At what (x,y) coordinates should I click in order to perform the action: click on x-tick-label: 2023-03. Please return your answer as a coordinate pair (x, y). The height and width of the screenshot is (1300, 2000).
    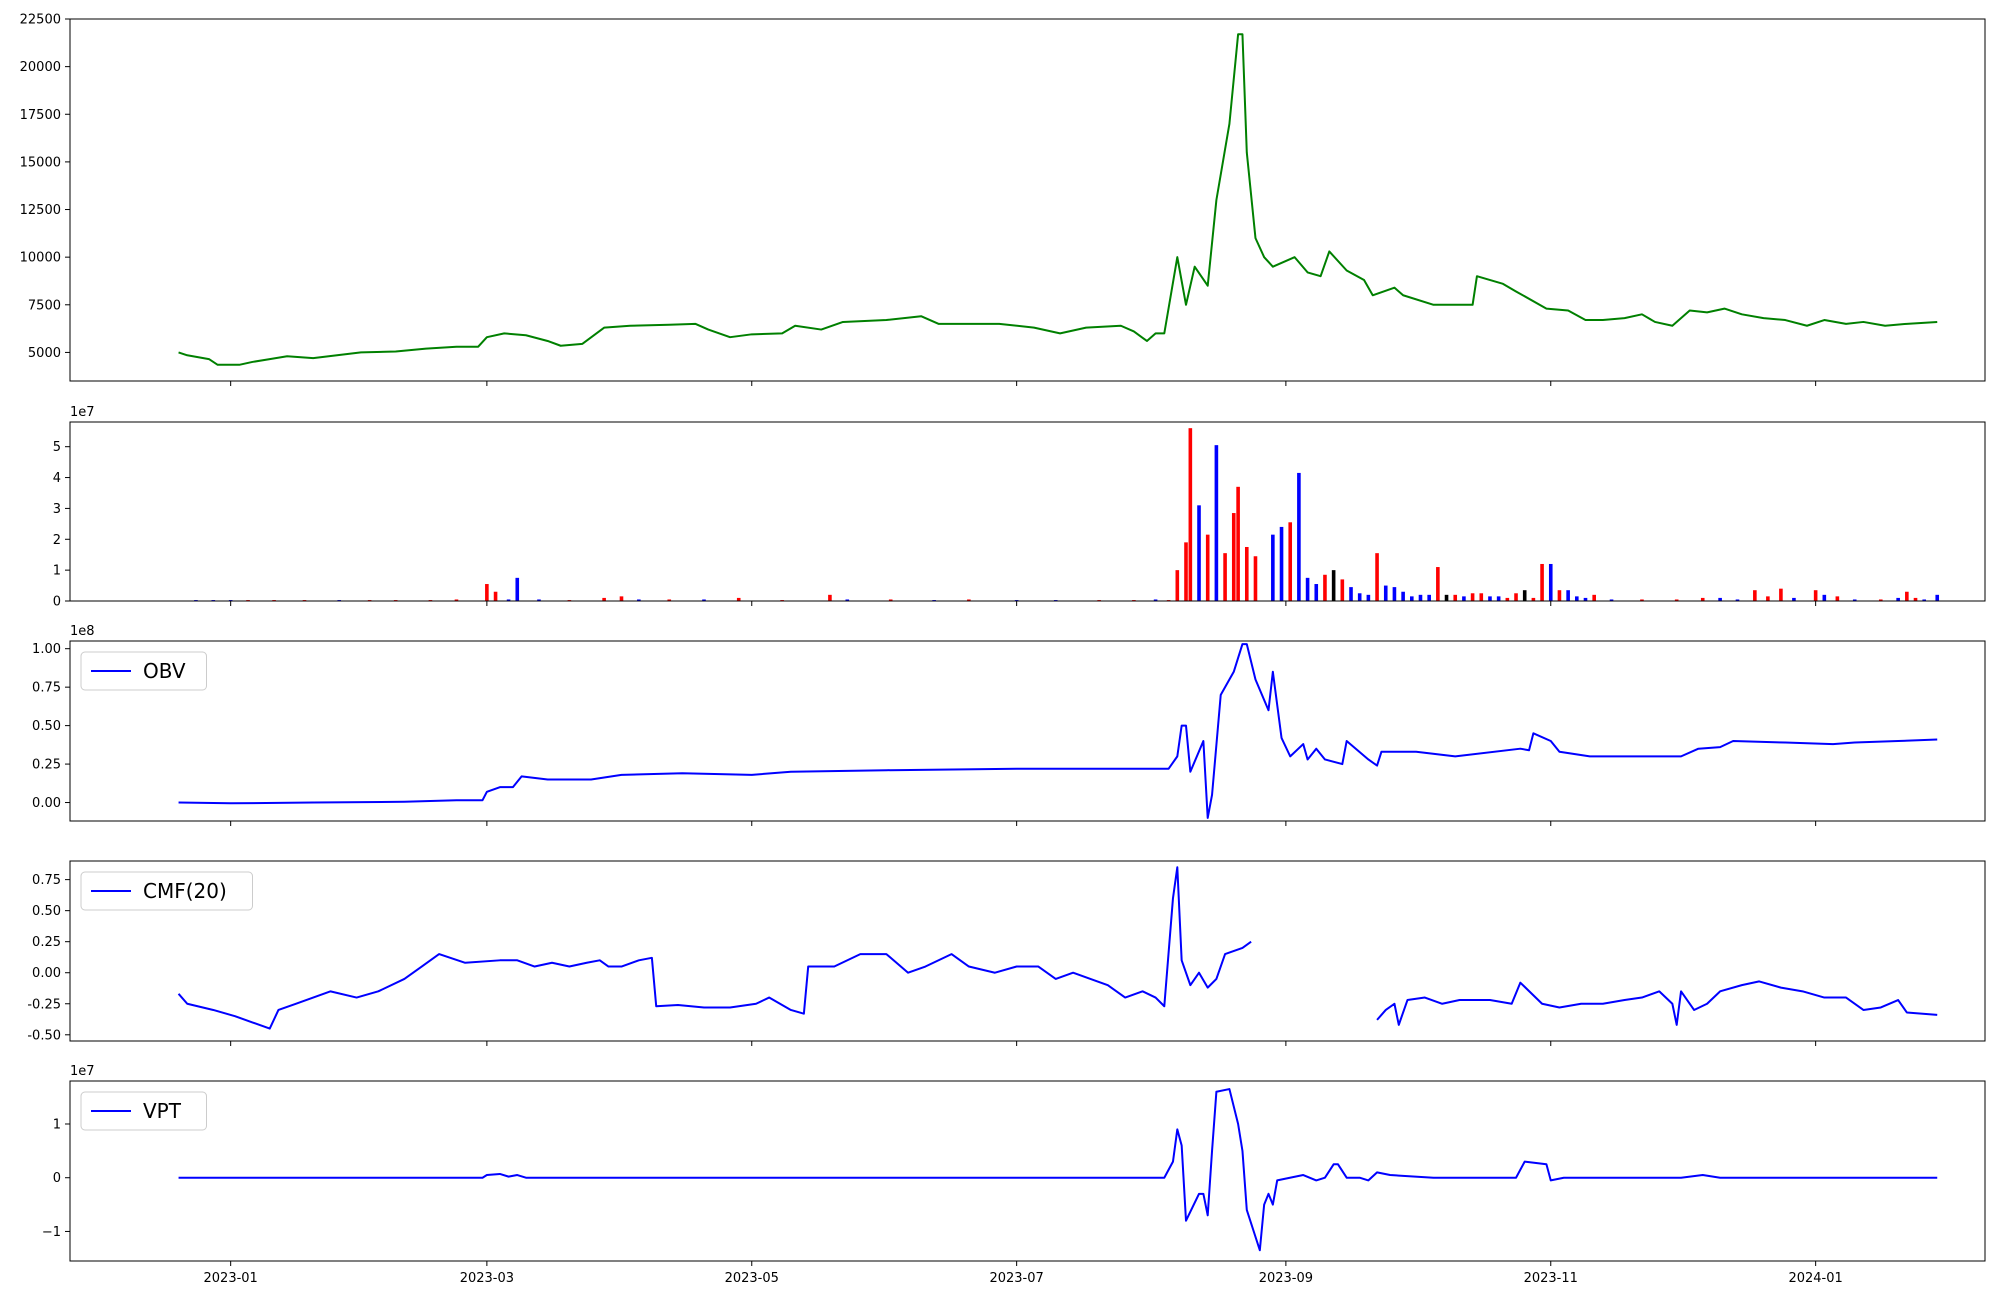
    Looking at the image, I should click on (487, 1278).